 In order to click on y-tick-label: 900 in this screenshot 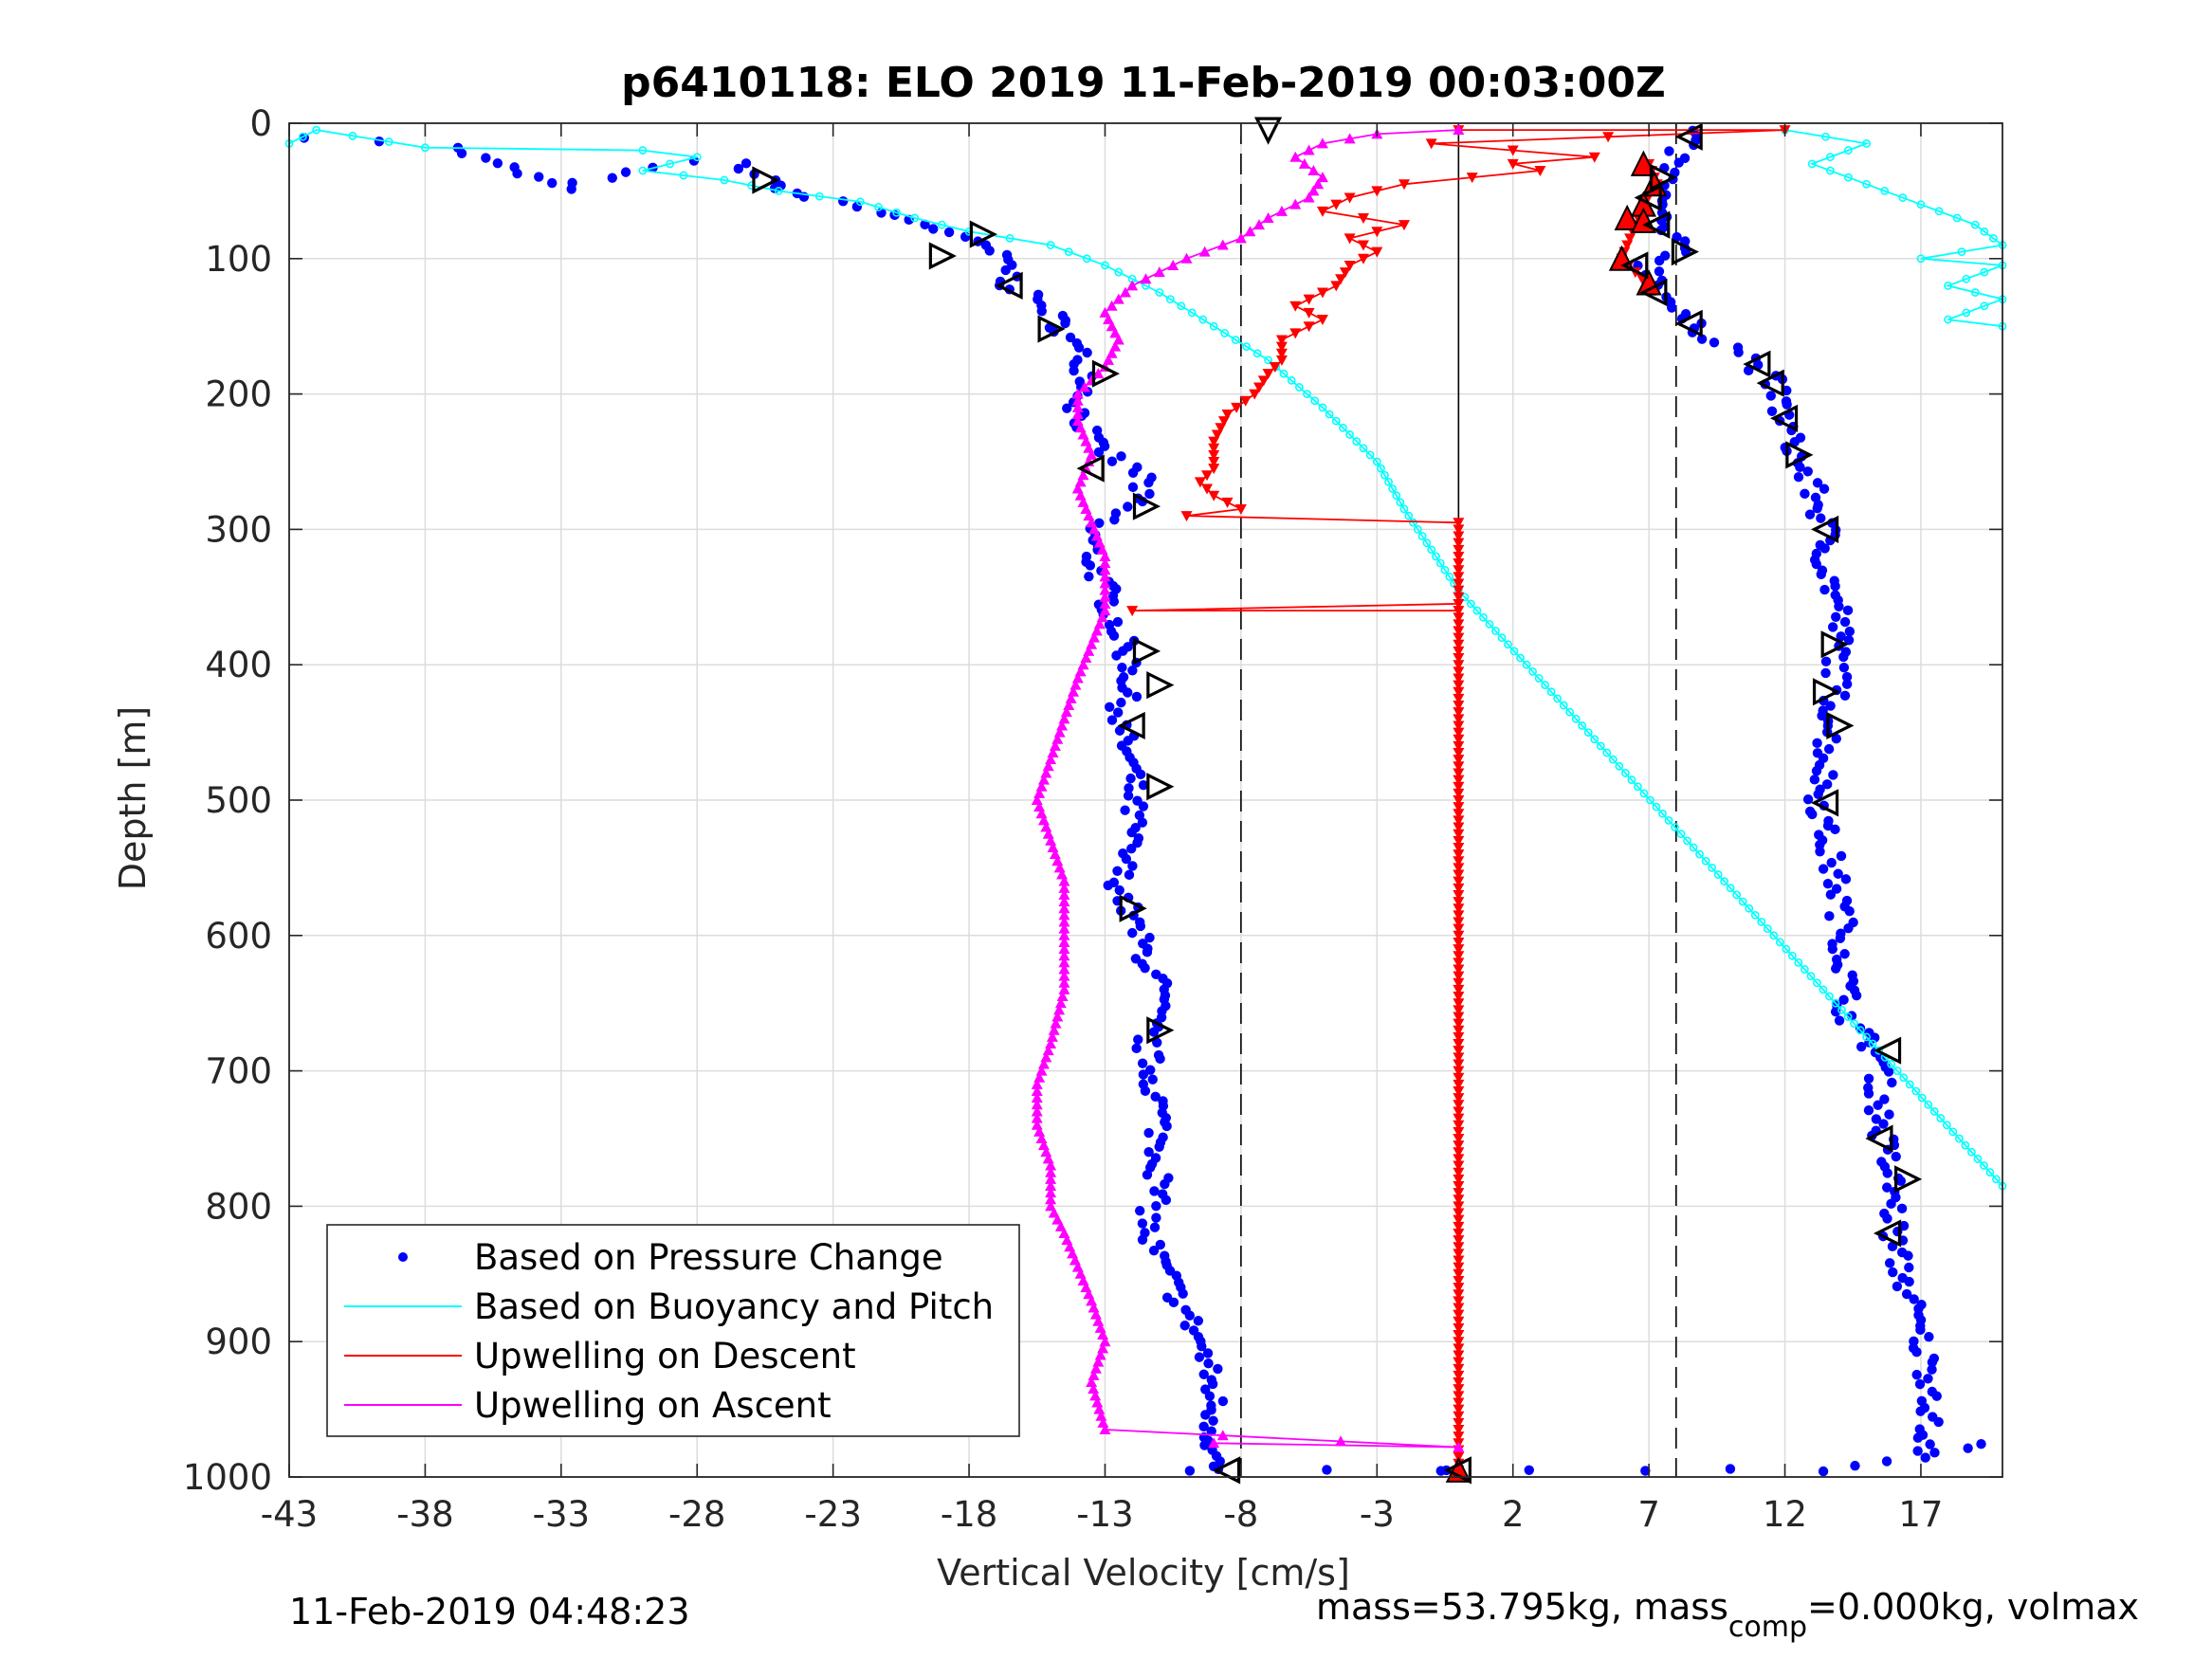, I will do `click(238, 1342)`.